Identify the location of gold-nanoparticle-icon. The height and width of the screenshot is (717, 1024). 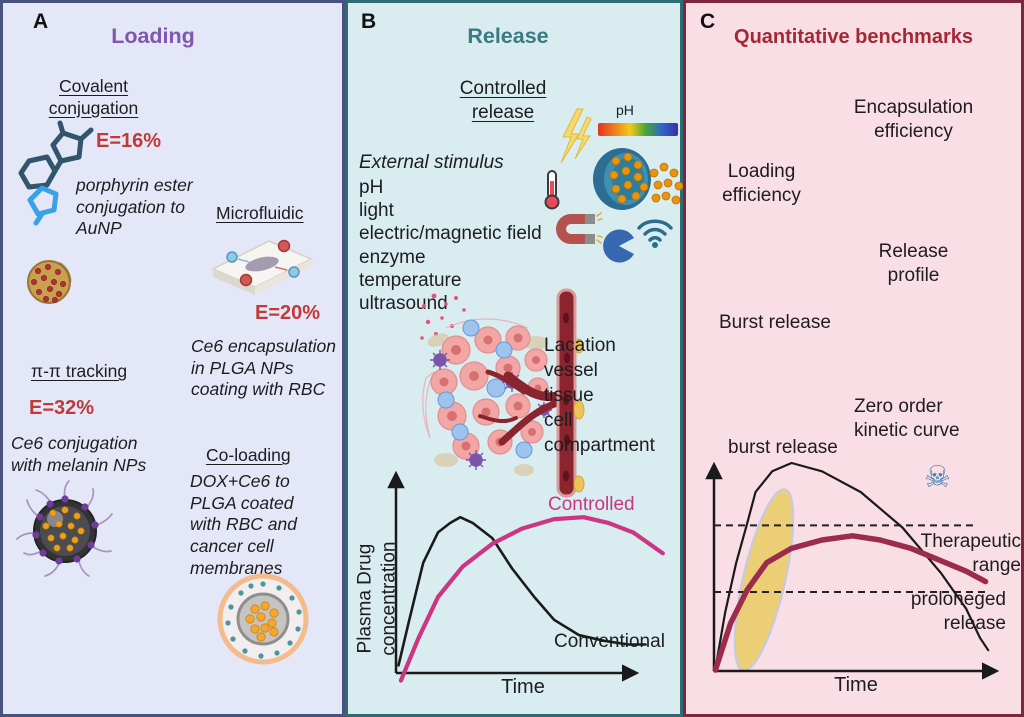
(49, 282).